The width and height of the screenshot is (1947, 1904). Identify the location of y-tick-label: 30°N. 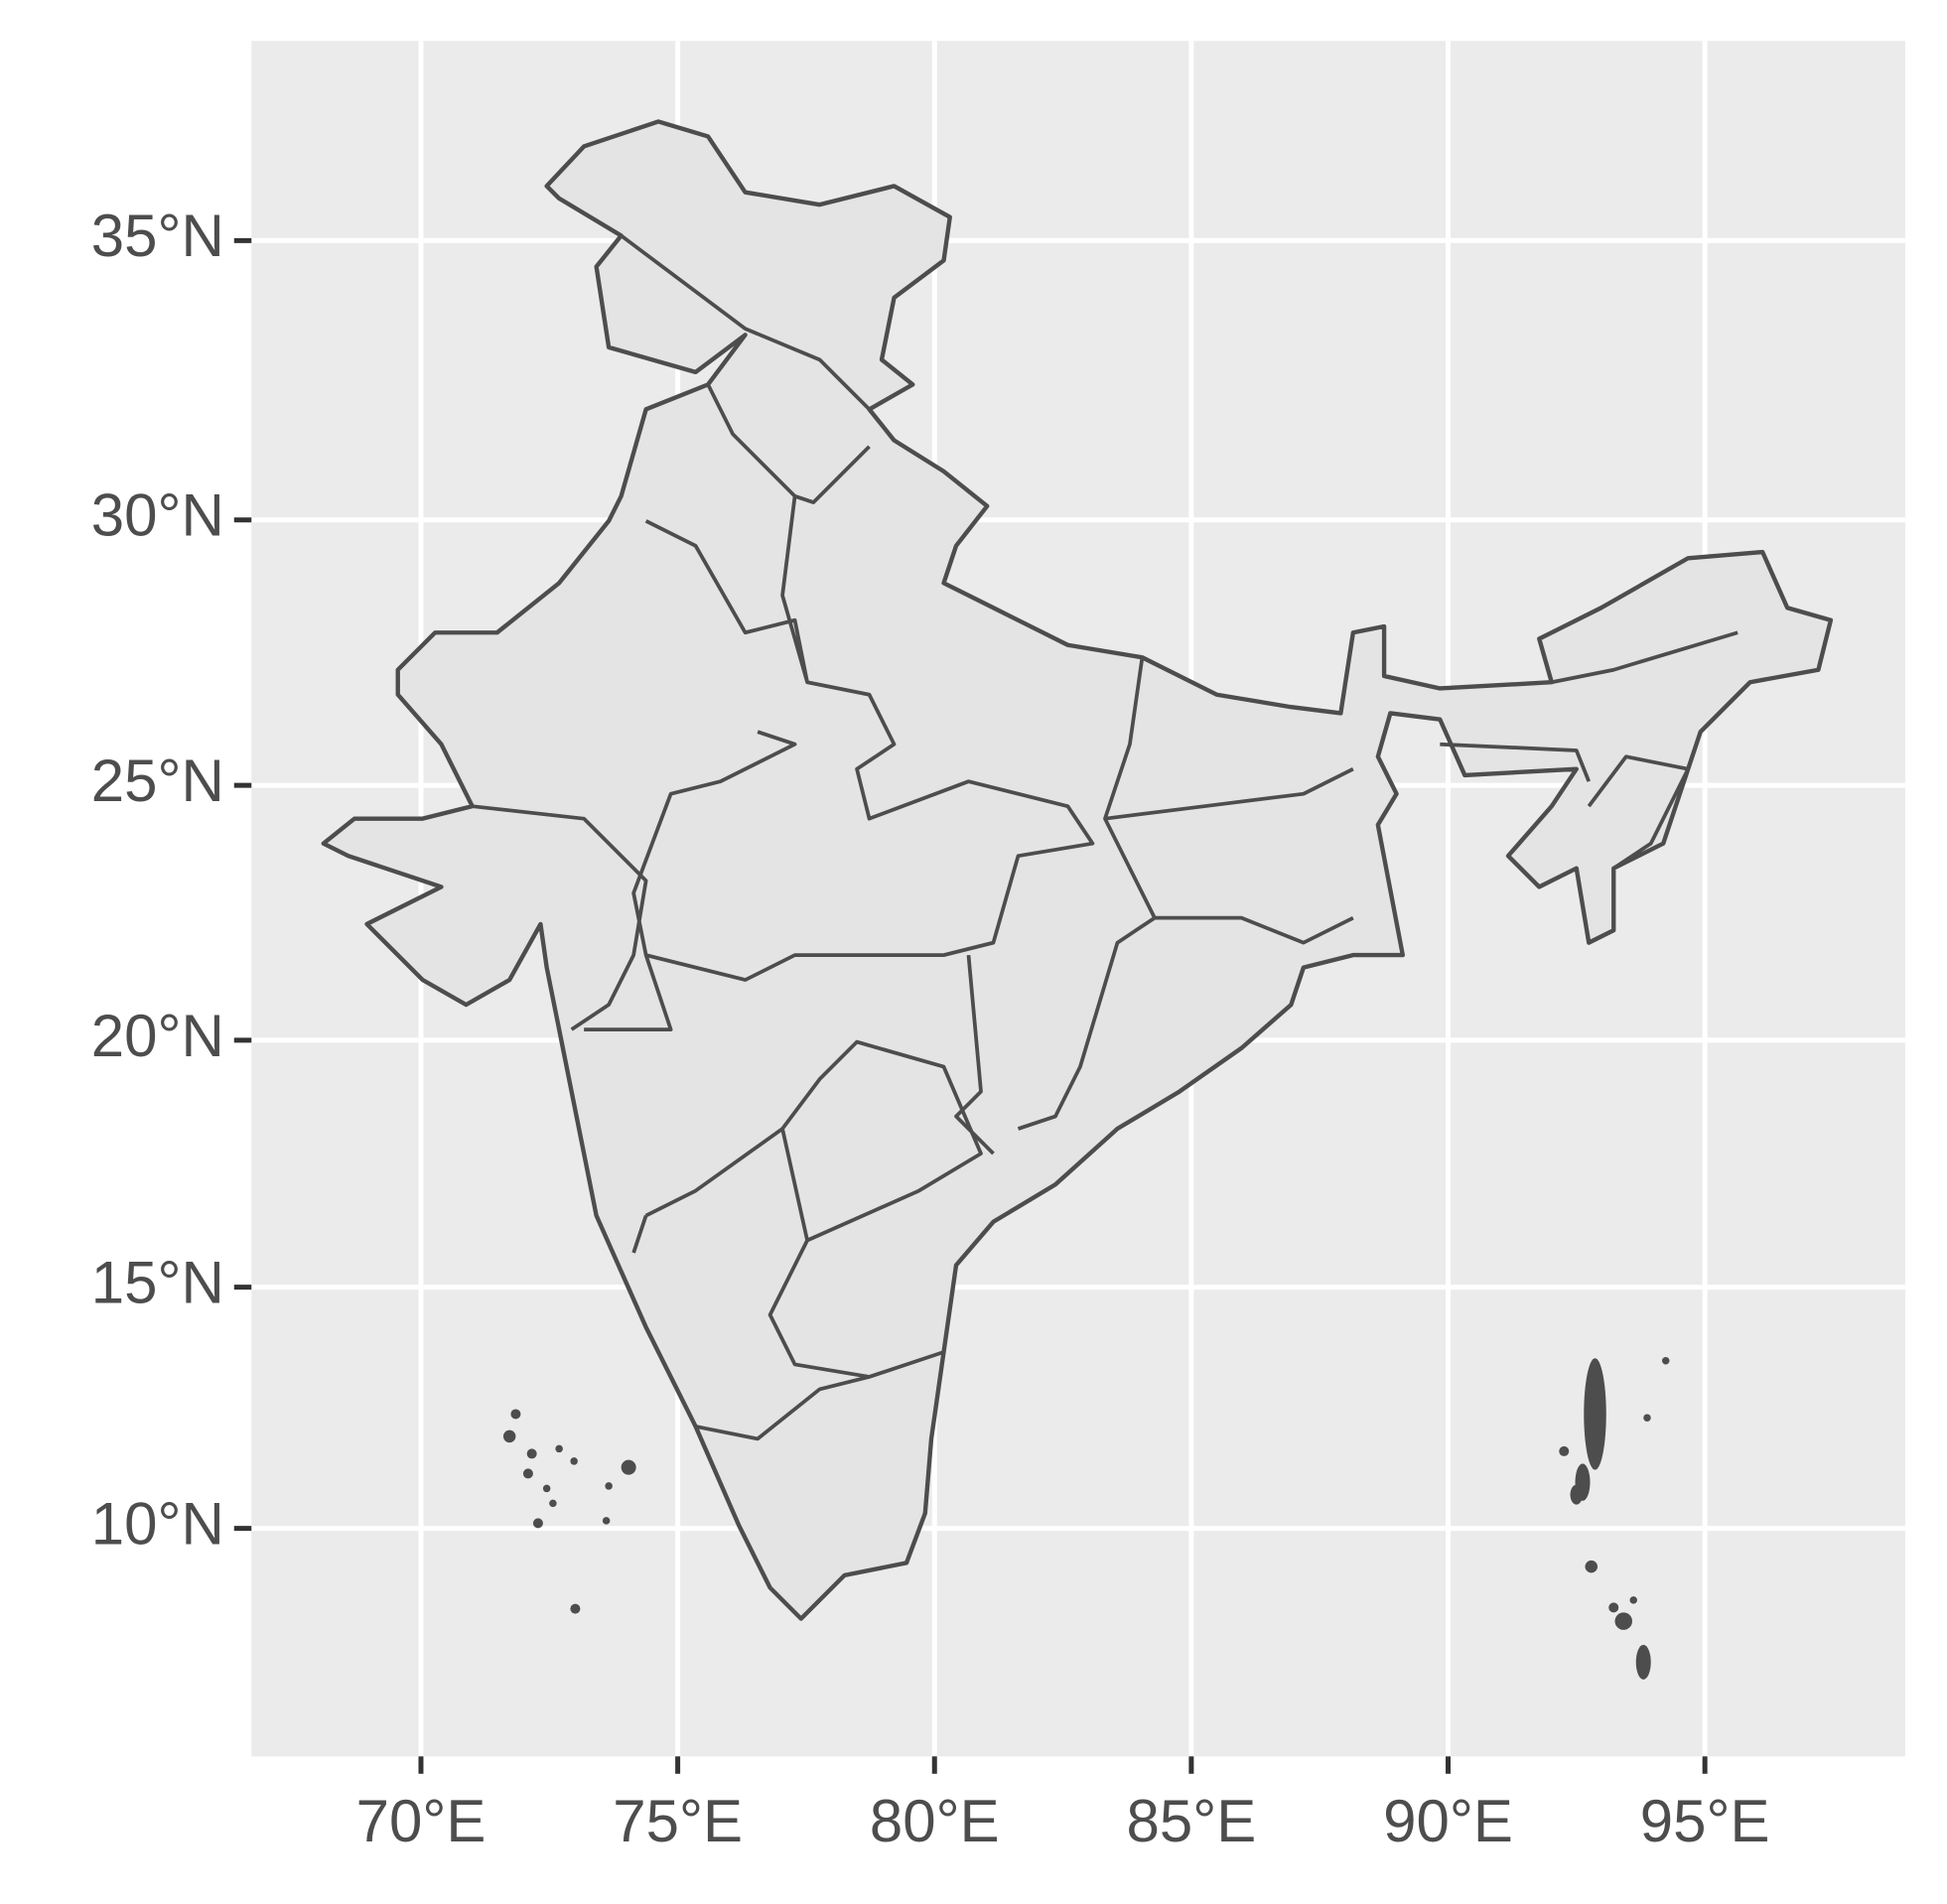
(158, 515).